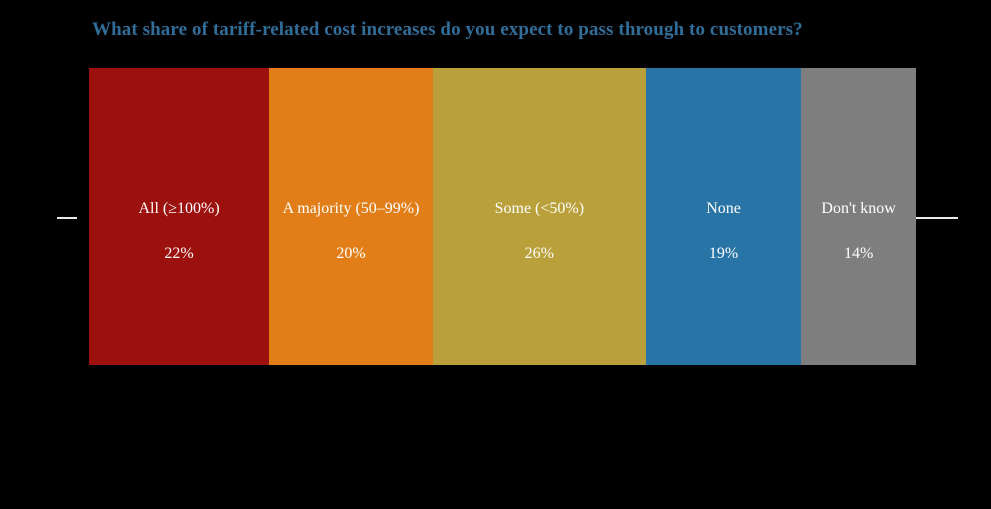 The height and width of the screenshot is (509, 991). I want to click on bar-segment-1: All (≥100%) 22%, so click(179, 216).